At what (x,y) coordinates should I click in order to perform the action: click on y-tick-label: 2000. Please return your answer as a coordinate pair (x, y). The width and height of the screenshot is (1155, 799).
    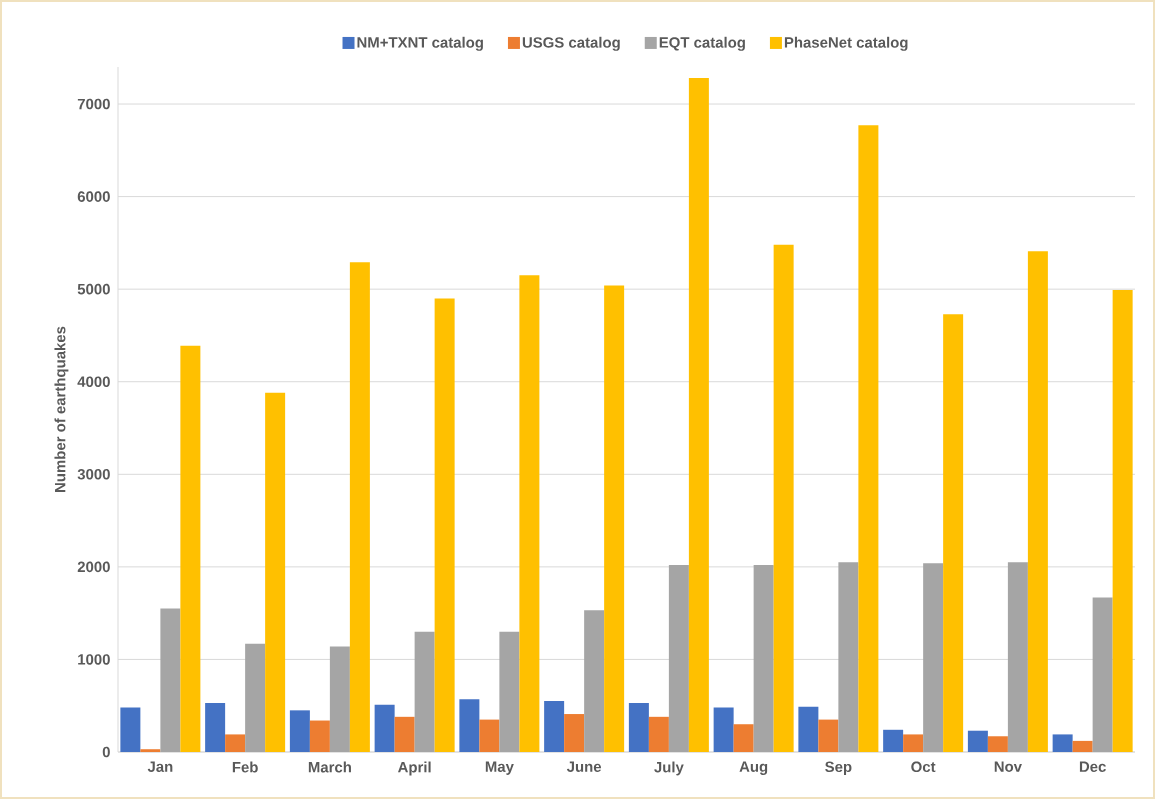
    Looking at the image, I should click on (93, 567).